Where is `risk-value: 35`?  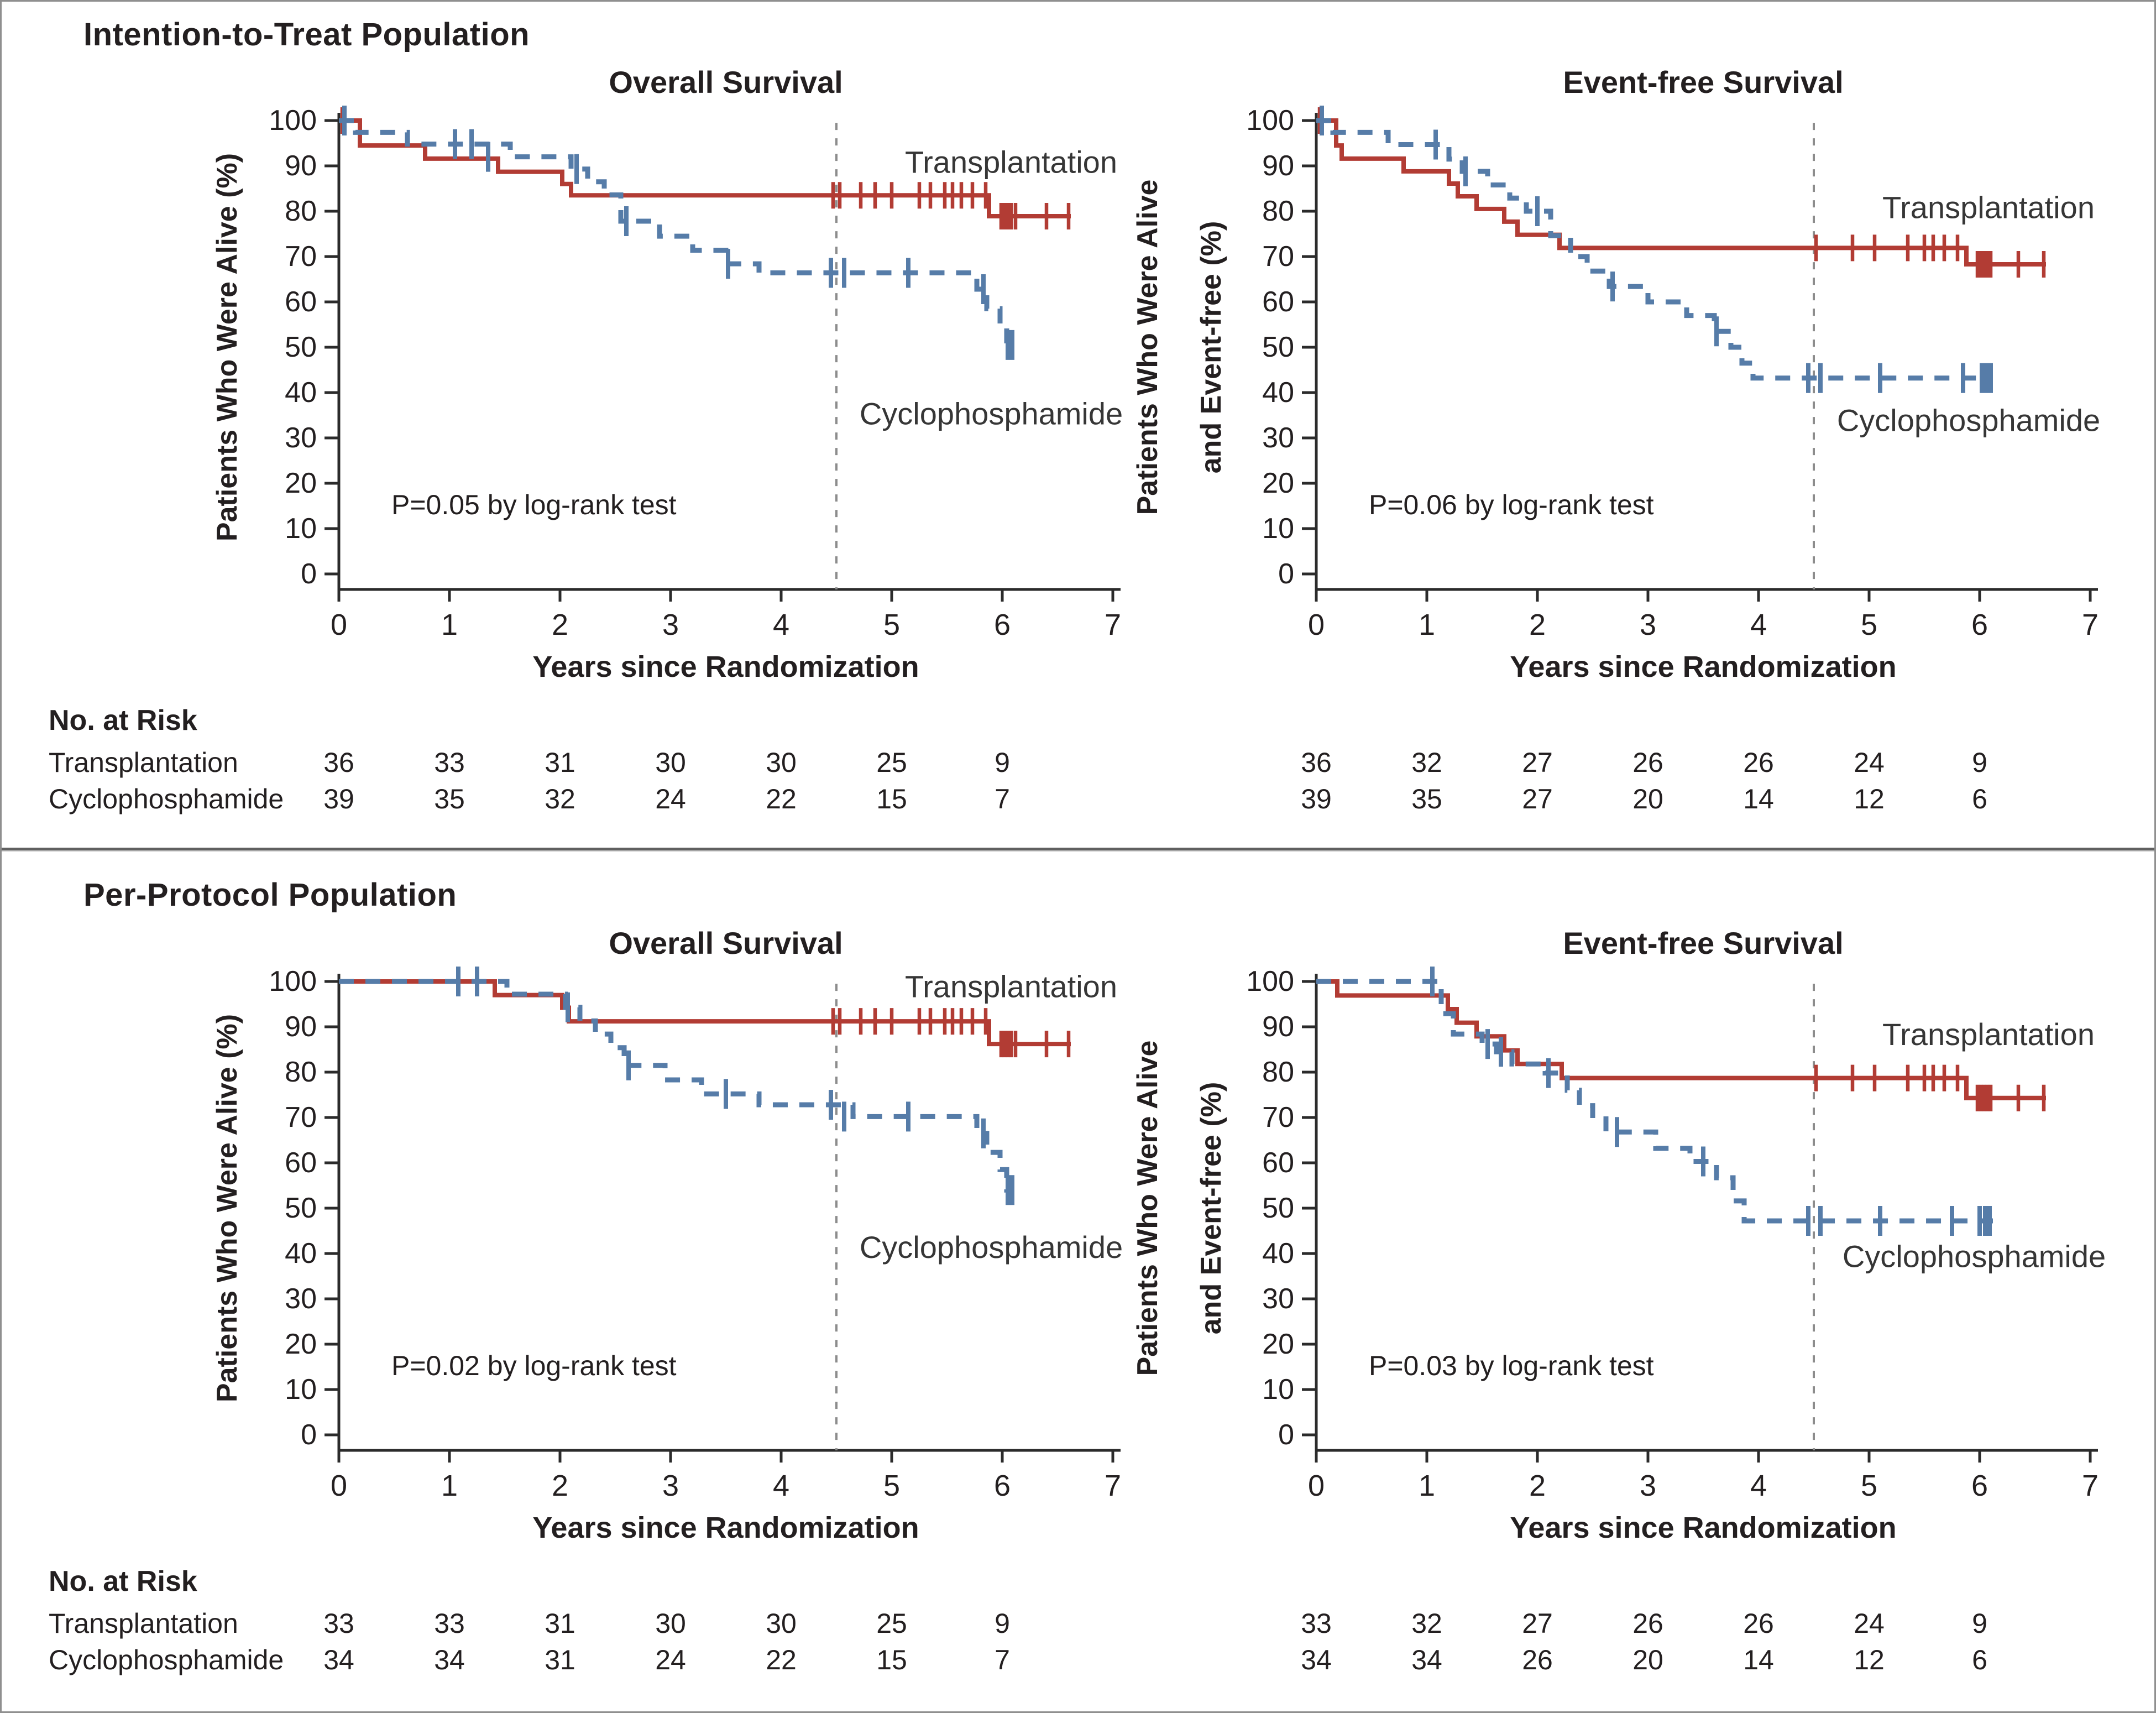
risk-value: 35 is located at coordinates (1426, 799).